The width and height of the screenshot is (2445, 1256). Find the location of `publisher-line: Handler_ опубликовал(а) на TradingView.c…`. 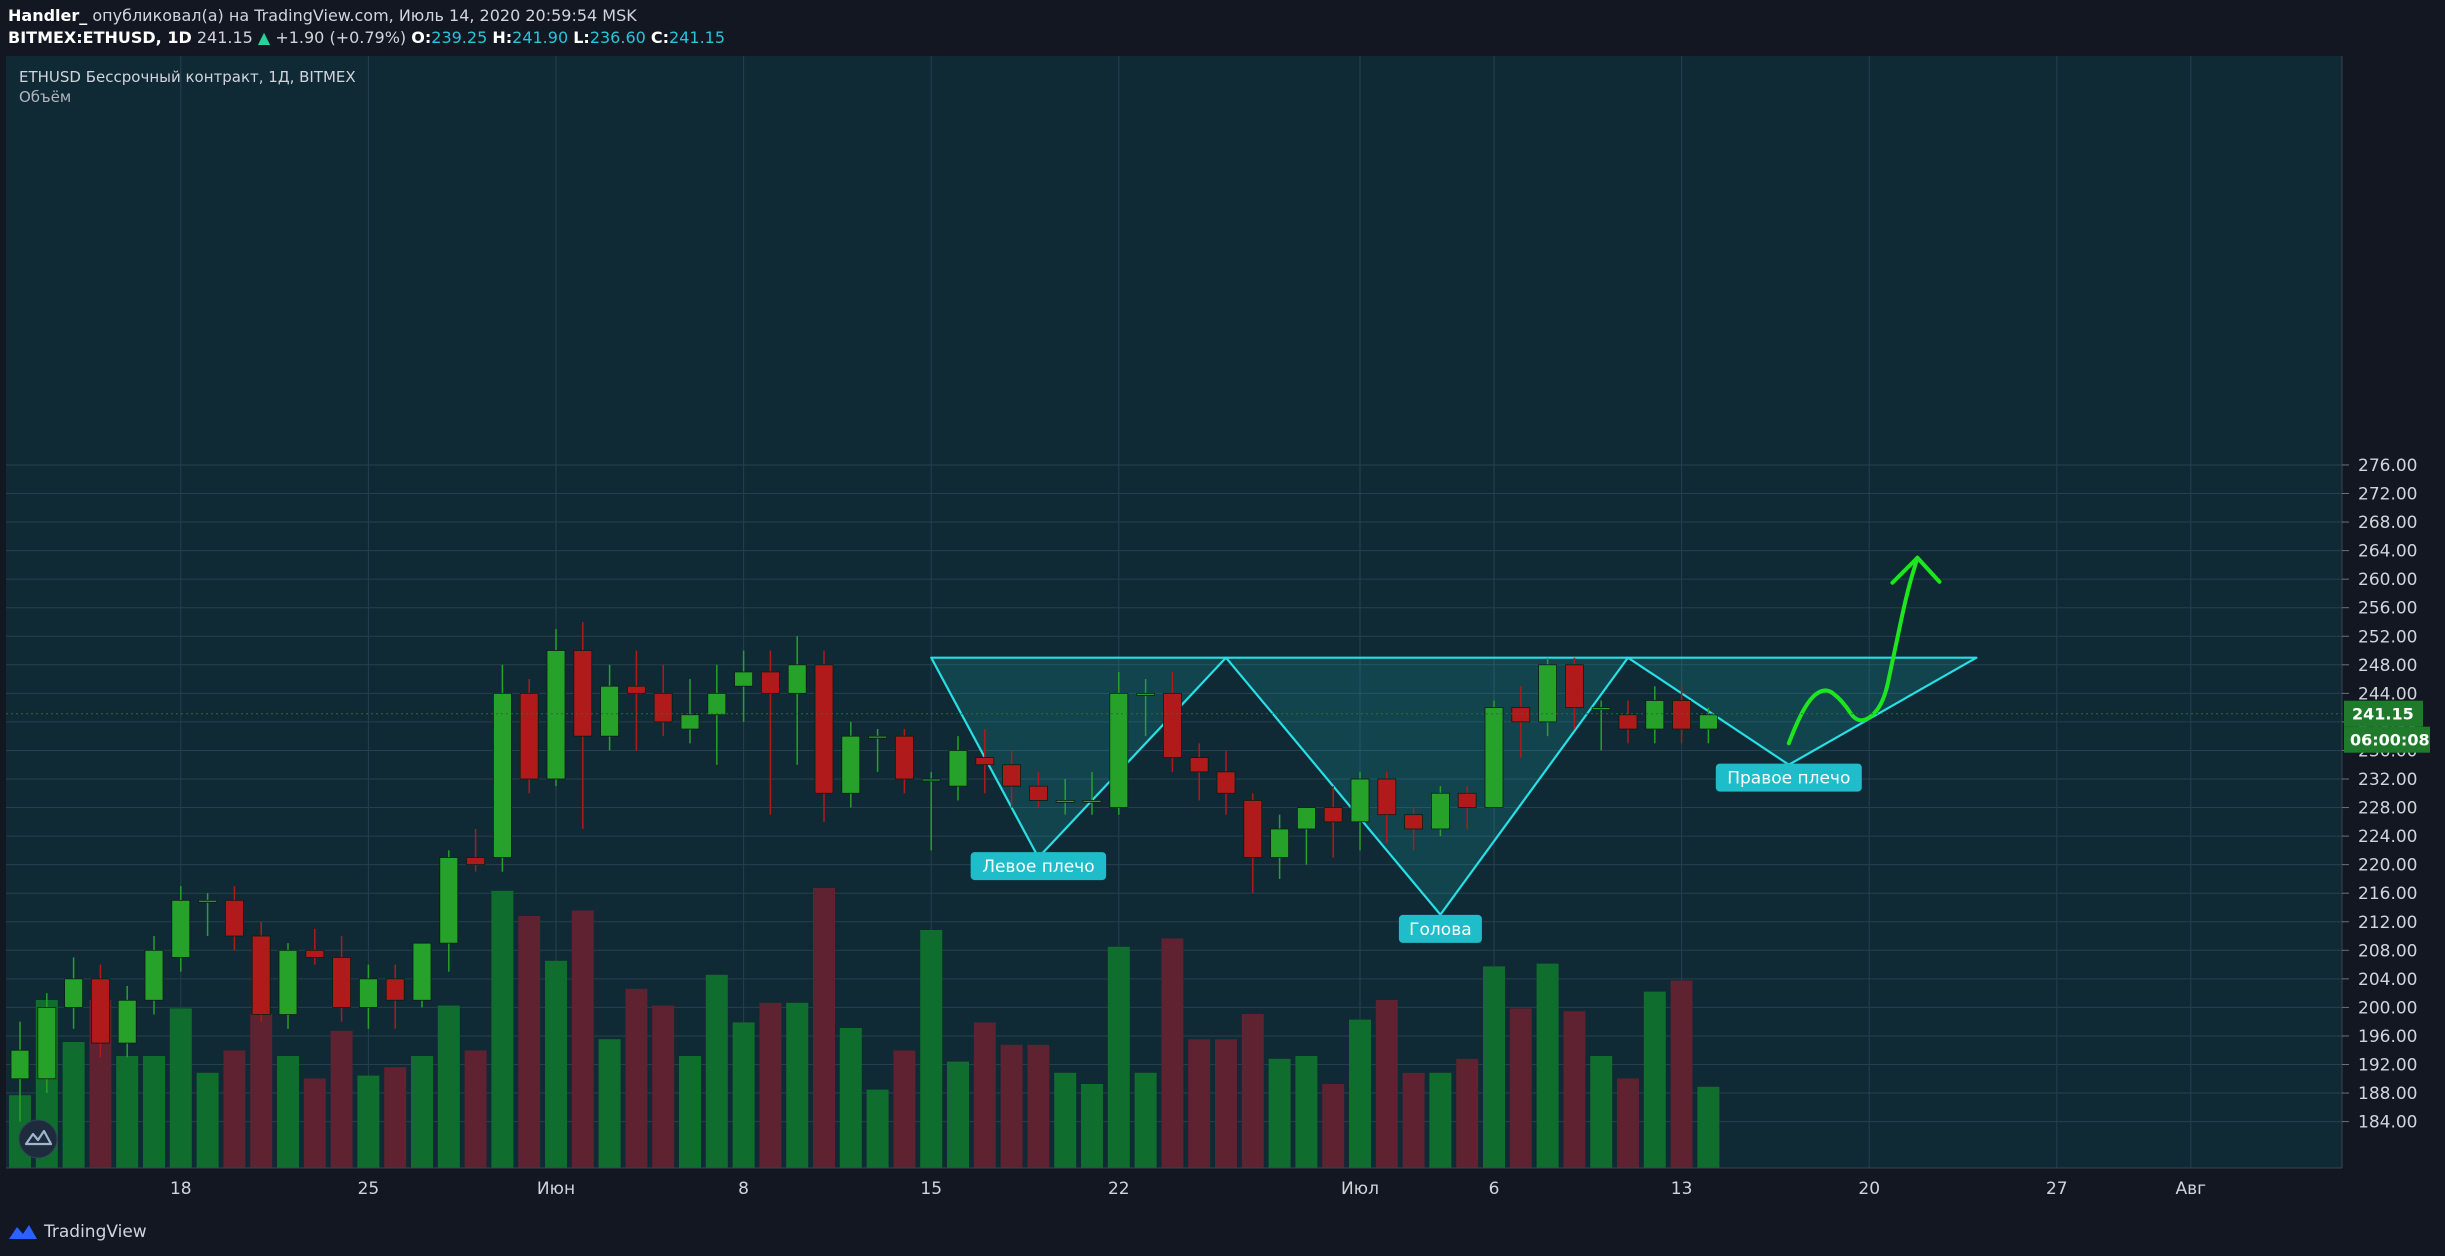

publisher-line: Handler_ опубликовал(а) на TradingView.c… is located at coordinates (322, 15).